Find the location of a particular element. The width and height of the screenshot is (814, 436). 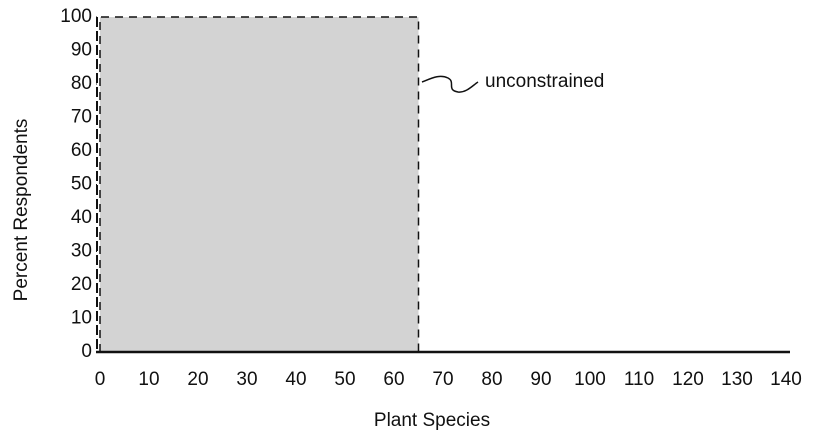

y-tick-label: 40 is located at coordinates (81, 217).